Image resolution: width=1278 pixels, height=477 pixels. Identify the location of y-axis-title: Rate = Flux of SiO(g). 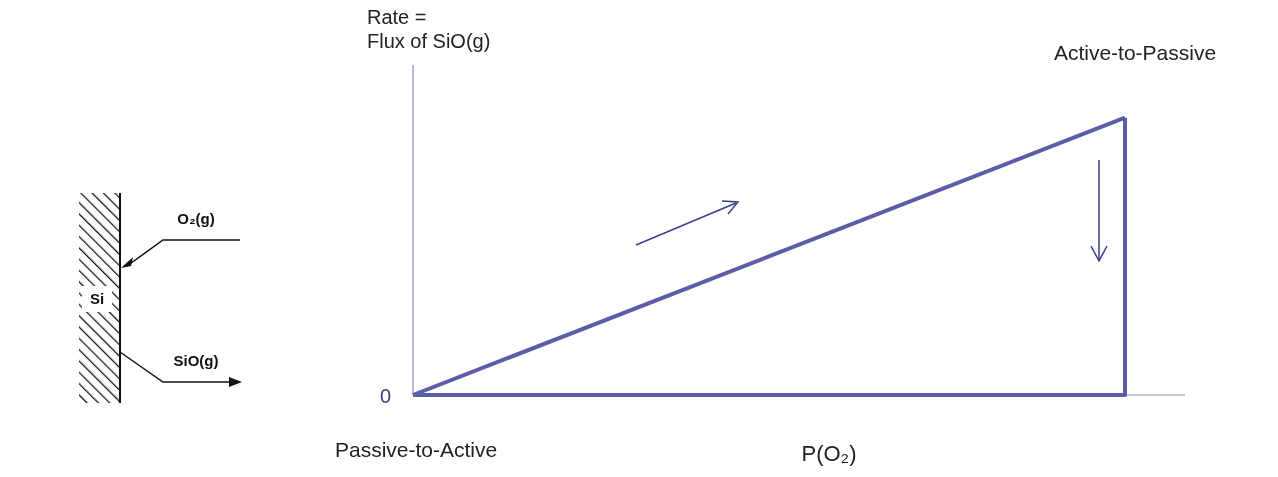
(429, 29).